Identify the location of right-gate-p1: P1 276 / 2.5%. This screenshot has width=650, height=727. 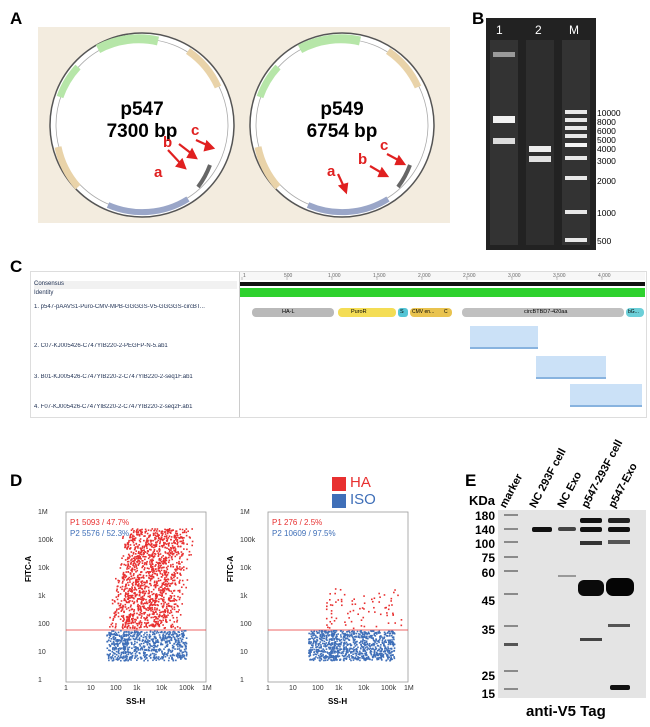
(297, 522).